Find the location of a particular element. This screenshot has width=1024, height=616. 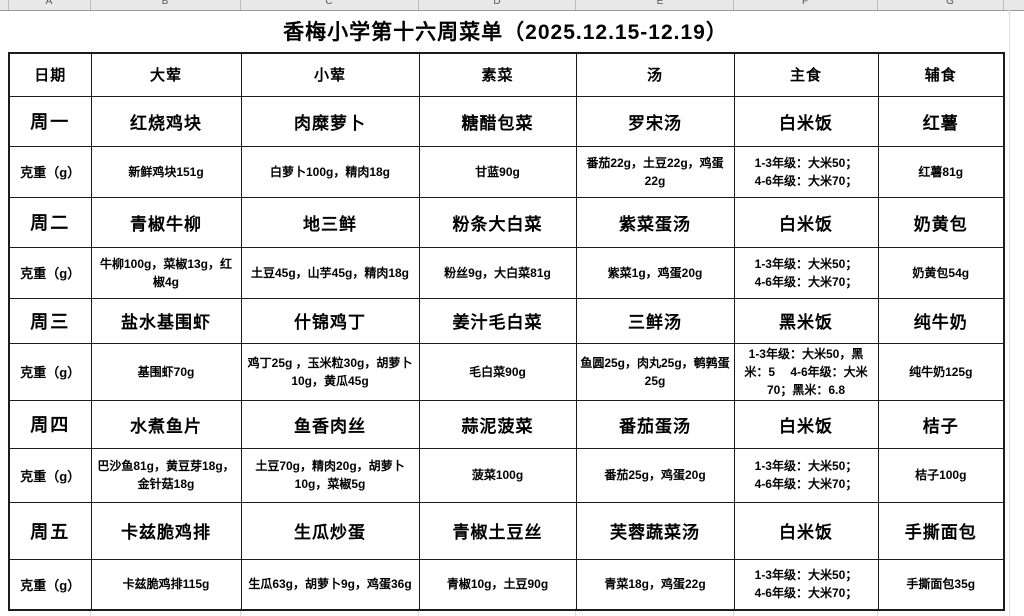

weight-cell: 牛柳100g，菜椒13g，红椒4g is located at coordinates (166, 272).